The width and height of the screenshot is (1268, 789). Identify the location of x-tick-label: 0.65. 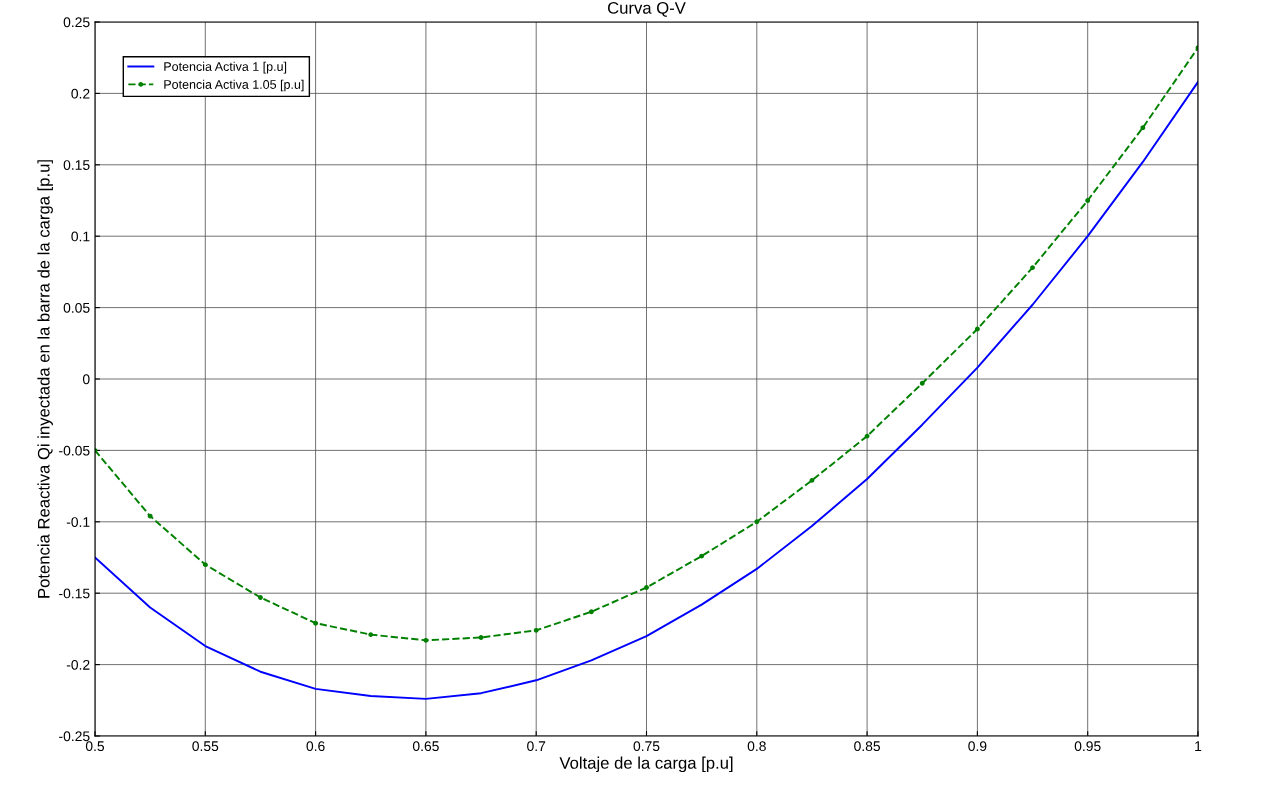
(425, 746).